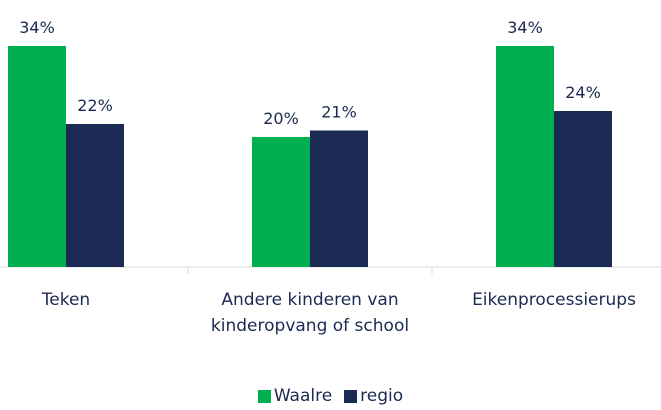 This screenshot has width=661, height=410. What do you see at coordinates (66, 300) in the screenshot?
I see `x-tick-label: Teken` at bounding box center [66, 300].